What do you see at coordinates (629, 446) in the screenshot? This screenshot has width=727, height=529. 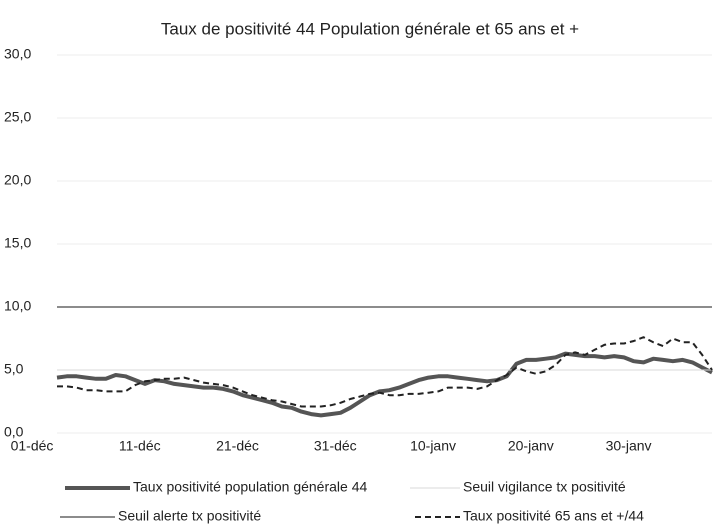 I see `x-tick-label: 30-janv` at bounding box center [629, 446].